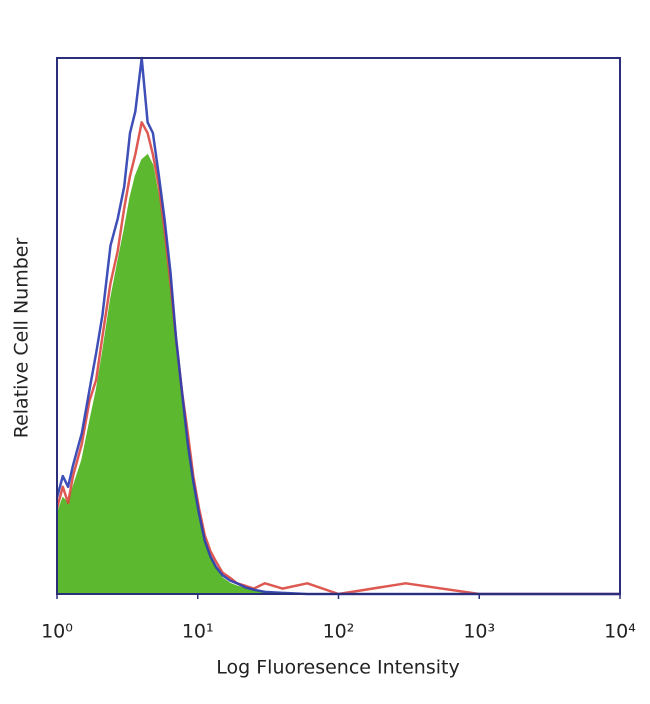 The image size is (650, 704). I want to click on x-tick-label: 10¹, so click(198, 632).